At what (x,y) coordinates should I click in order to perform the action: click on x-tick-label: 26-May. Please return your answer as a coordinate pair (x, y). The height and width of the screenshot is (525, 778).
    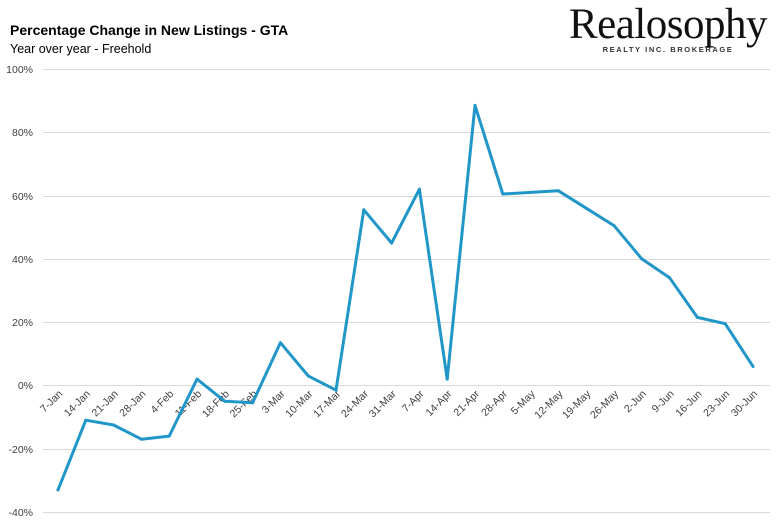
    Looking at the image, I should click on (605, 405).